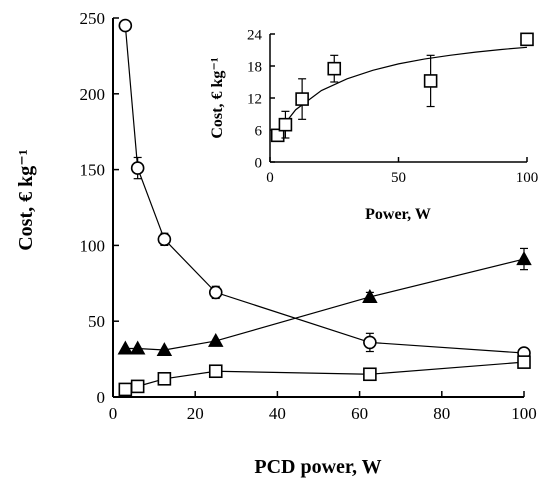 The image size is (550, 485). I want to click on x-tick-label: 20, so click(195, 413).